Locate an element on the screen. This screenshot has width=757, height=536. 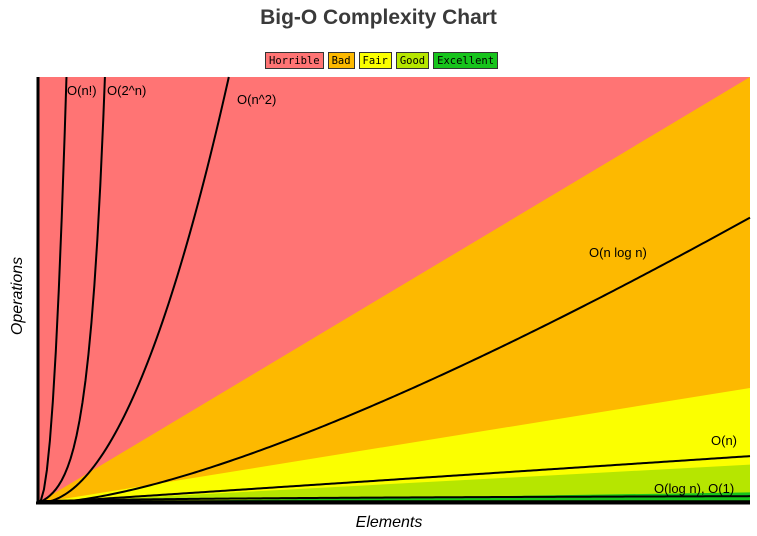
chart-title: Big-O Complexity Chart is located at coordinates (378, 17).